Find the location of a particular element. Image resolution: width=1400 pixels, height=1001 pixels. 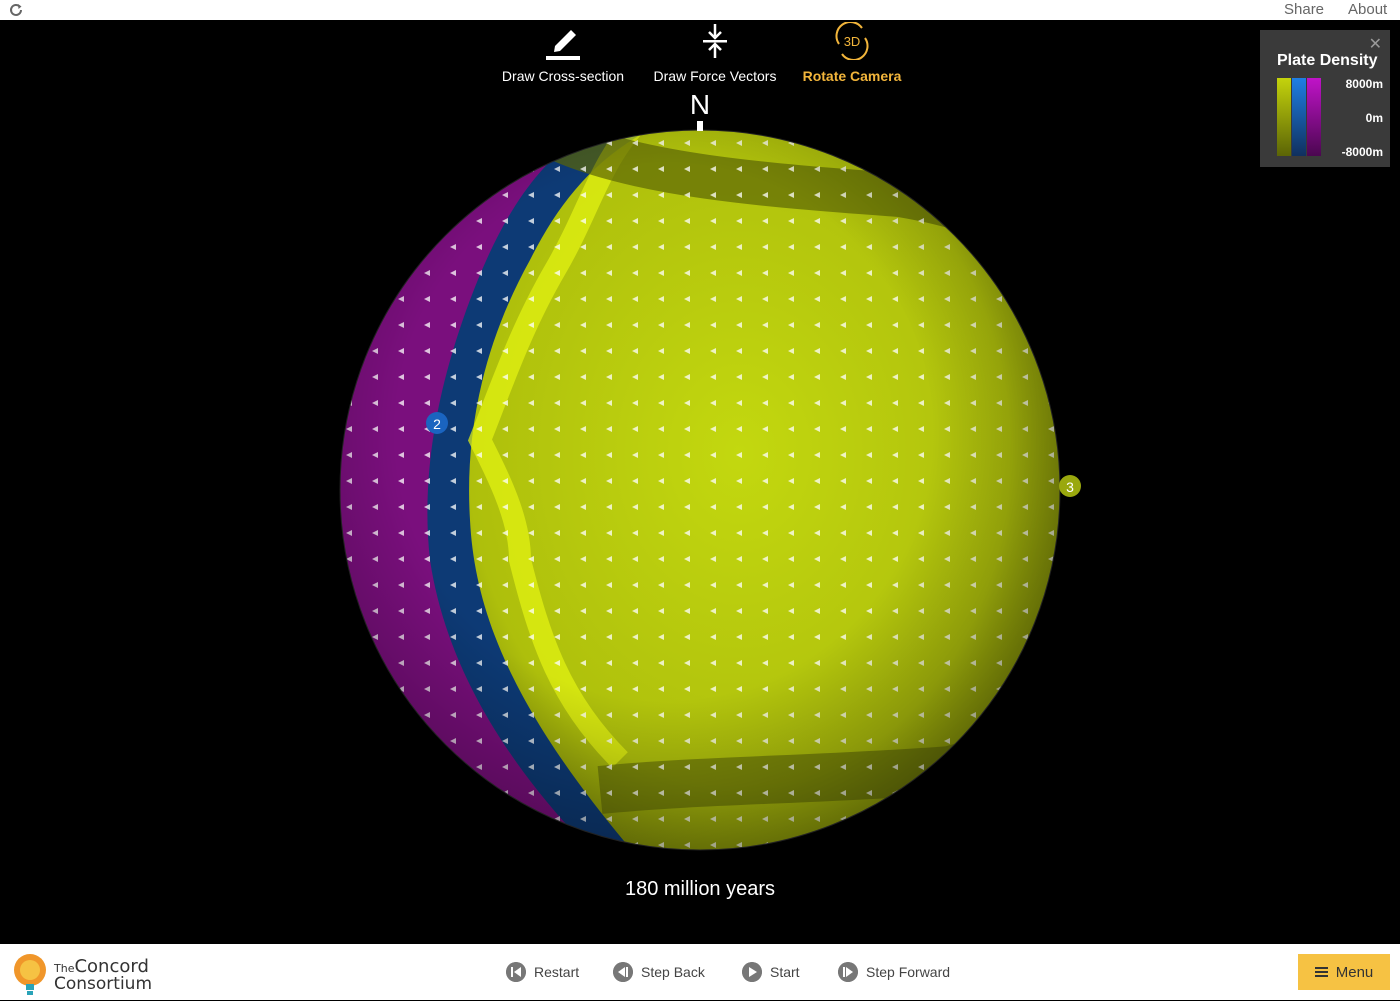

restart-label: Restart is located at coordinates (557, 972).